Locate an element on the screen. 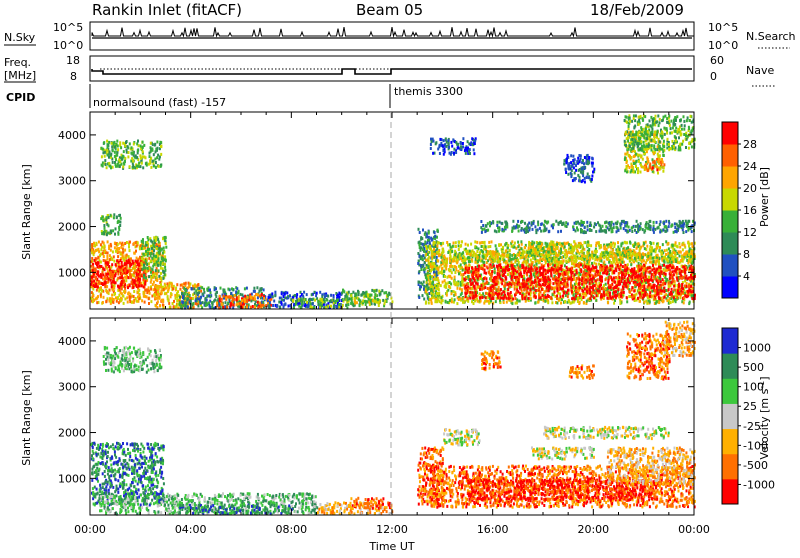 Image resolution: width=800 pixels, height=558 pixels. cpid-program-normalsound: normalsound (fast) -157 is located at coordinates (159, 102).